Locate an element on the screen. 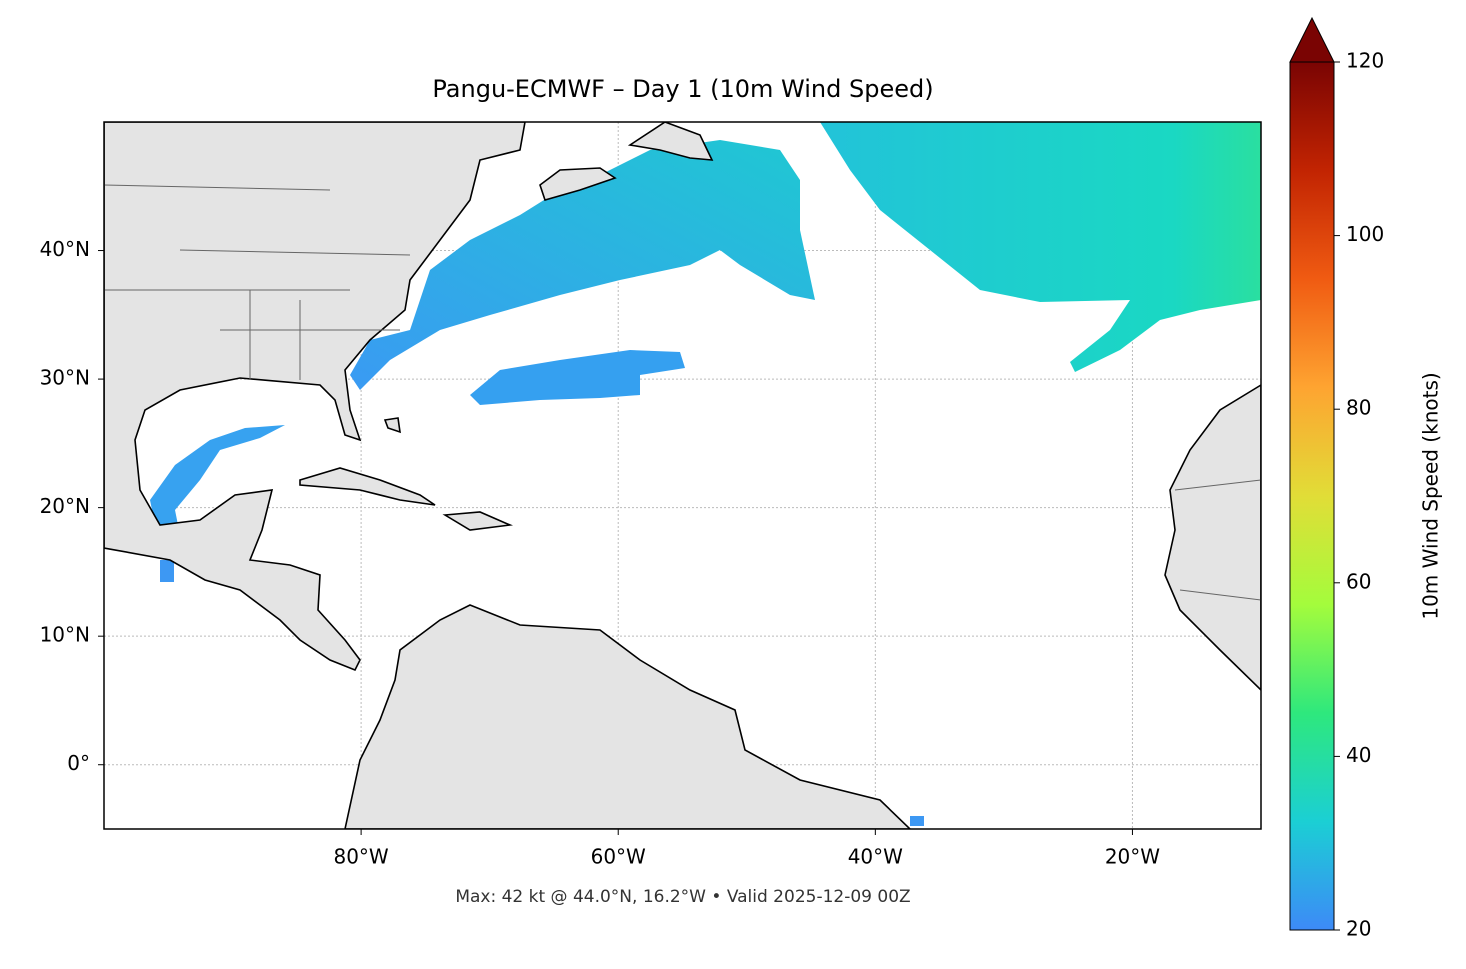 This screenshot has height=969, width=1466. chart-title: Pangu-ECMWF – Day 1 (10m Wind Speed) is located at coordinates (682, 89).